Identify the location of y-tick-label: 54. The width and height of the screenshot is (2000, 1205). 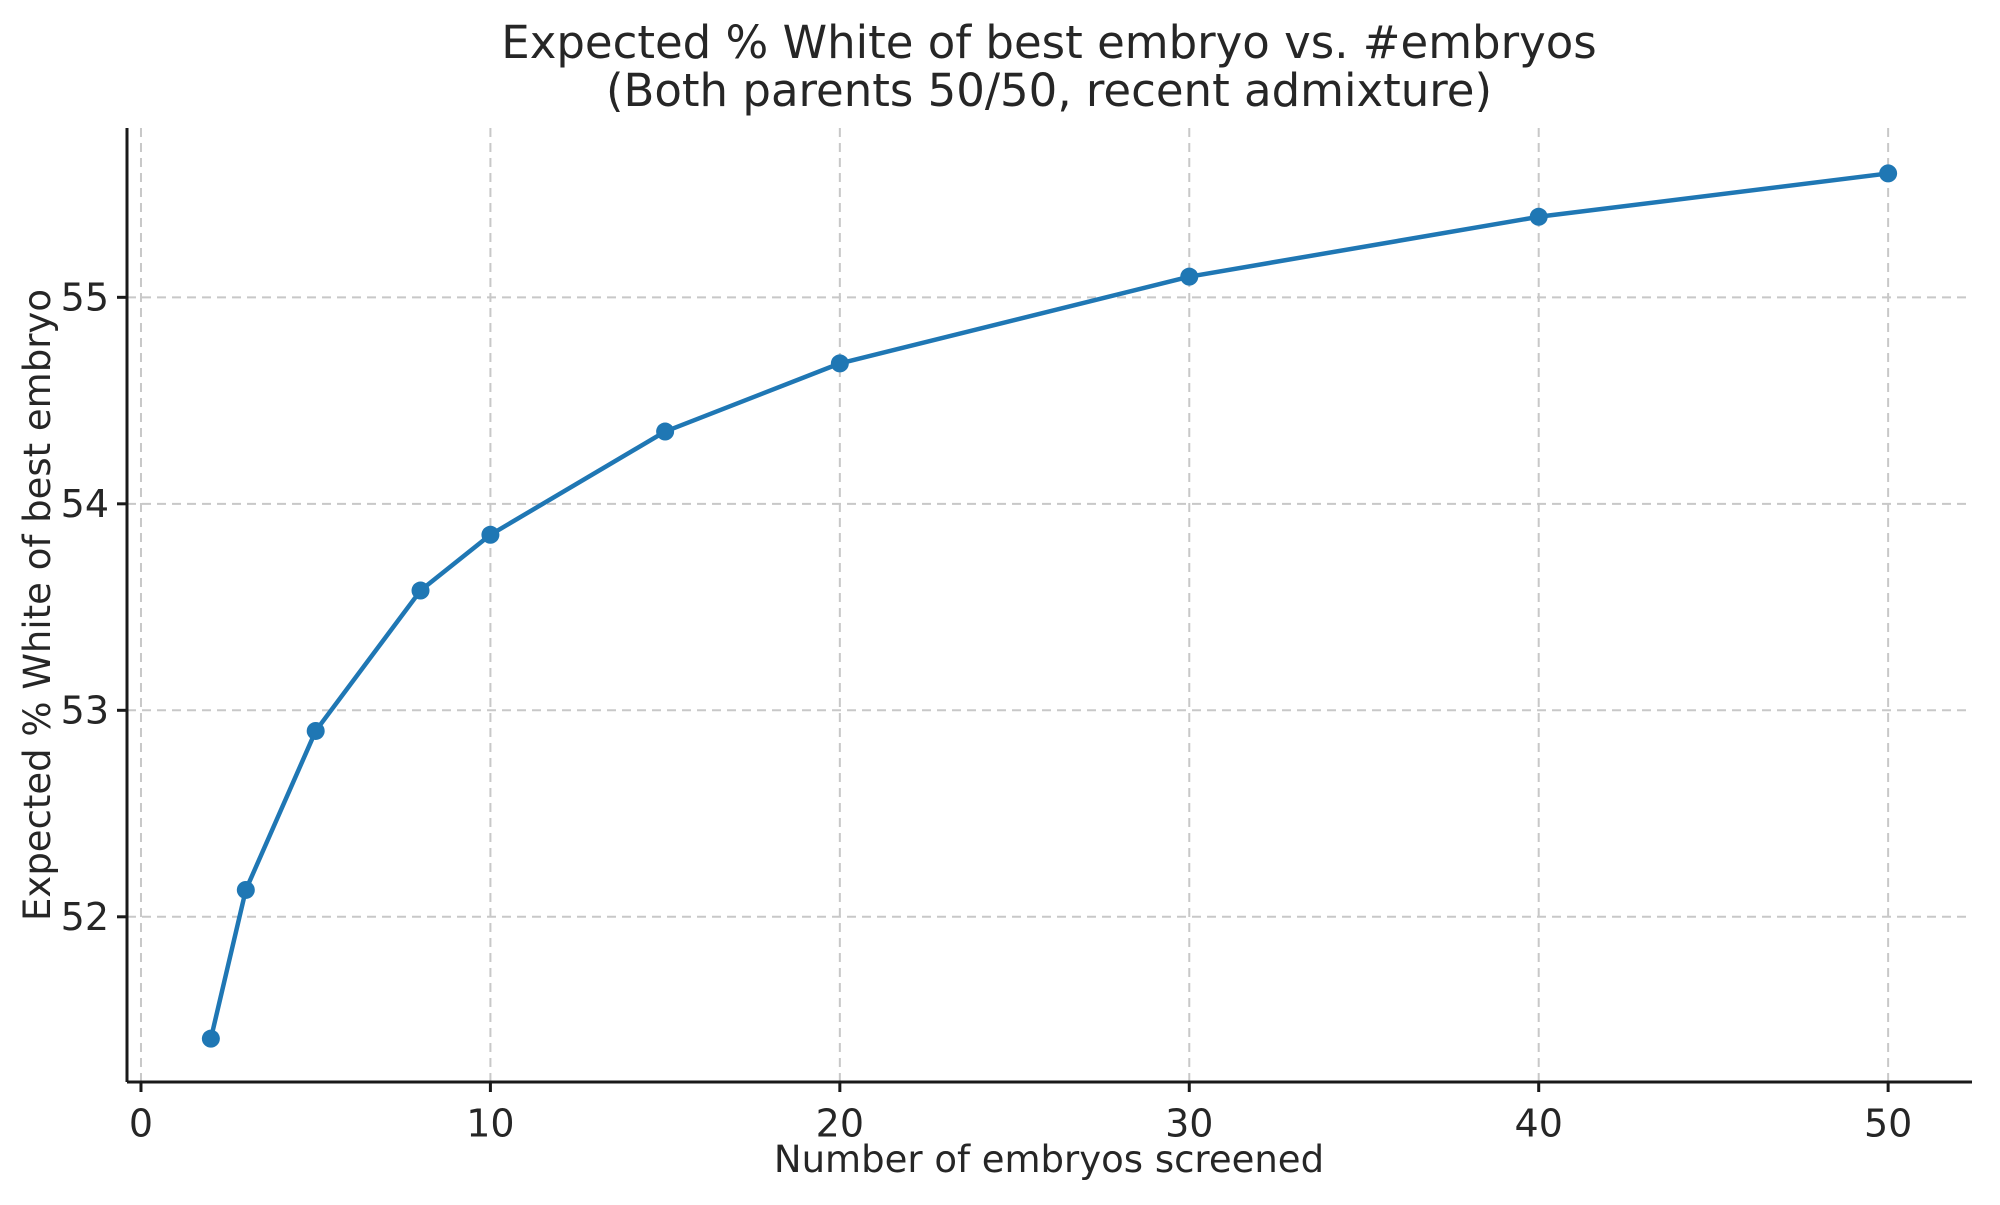
(85, 504).